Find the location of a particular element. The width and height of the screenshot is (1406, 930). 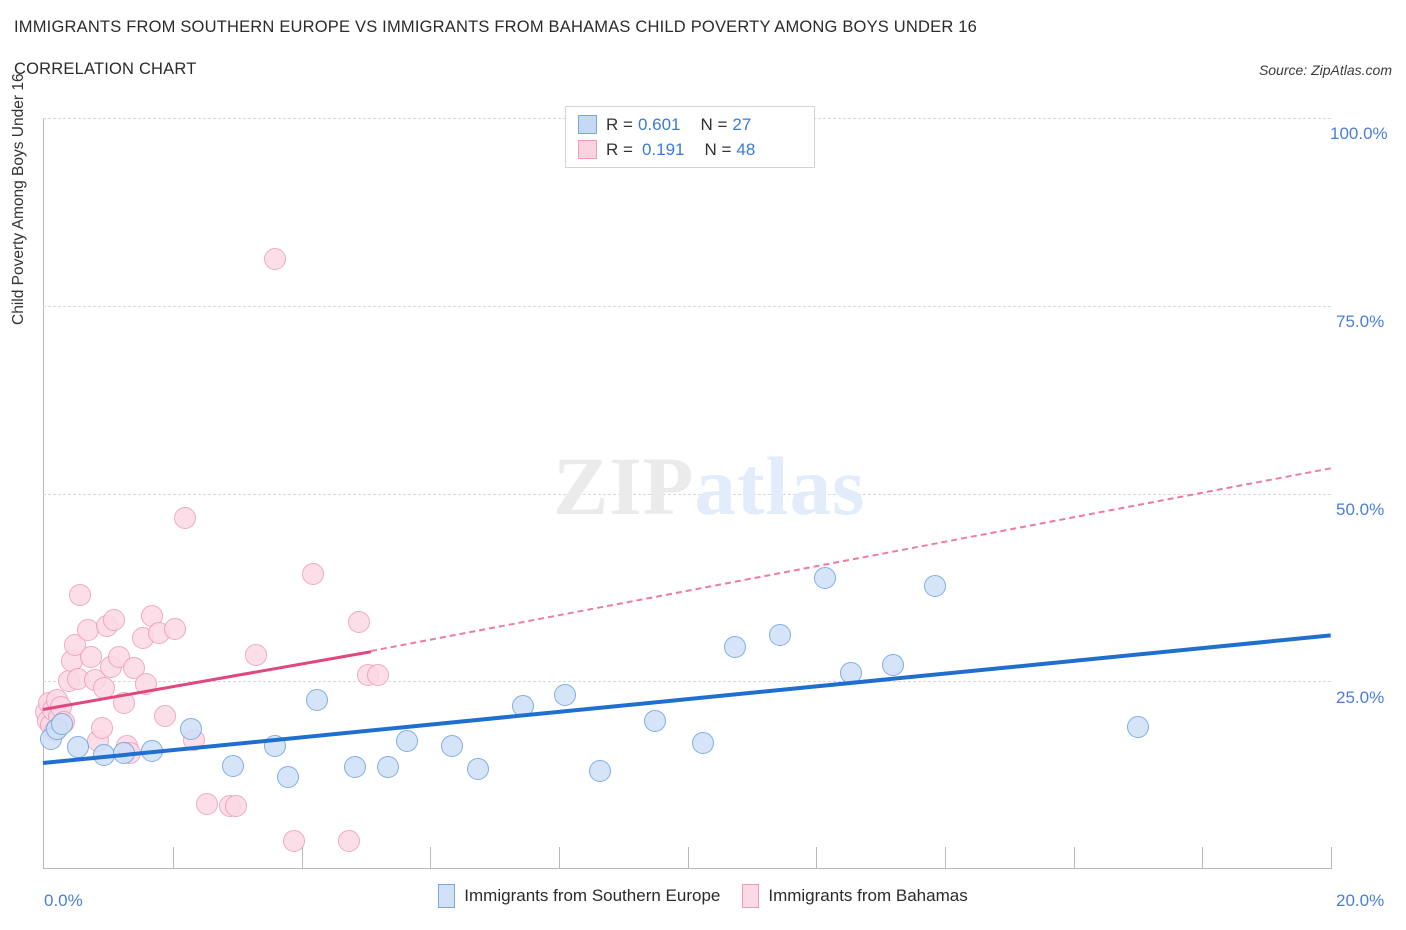

stat-row-southern-europe: R = 0.601 N = 27 is located at coordinates (690, 124).